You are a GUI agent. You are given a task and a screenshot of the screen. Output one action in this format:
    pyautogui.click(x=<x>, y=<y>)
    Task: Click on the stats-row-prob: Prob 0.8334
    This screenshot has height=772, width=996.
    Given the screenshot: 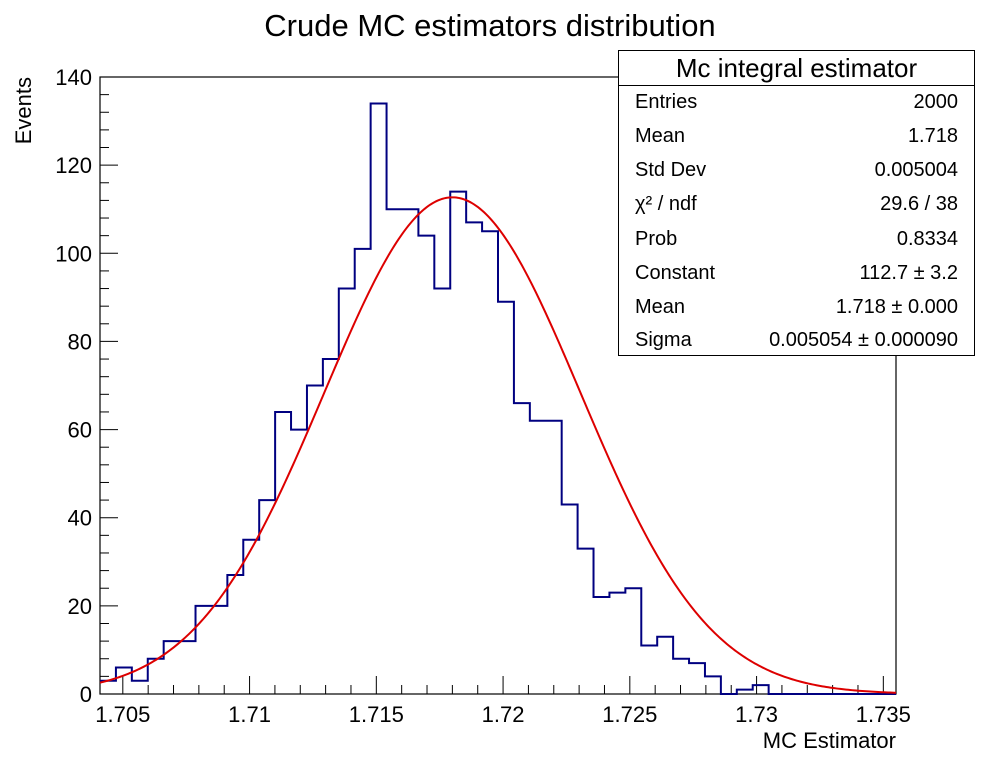 What is the action you would take?
    pyautogui.click(x=796, y=241)
    